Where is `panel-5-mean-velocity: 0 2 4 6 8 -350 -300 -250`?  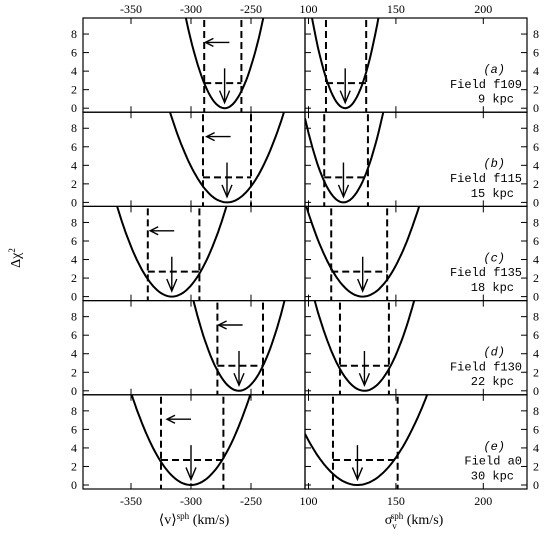 panel-5-mean-velocity: 0 2 4 6 8 -350 -300 -250 is located at coordinates (188, 451).